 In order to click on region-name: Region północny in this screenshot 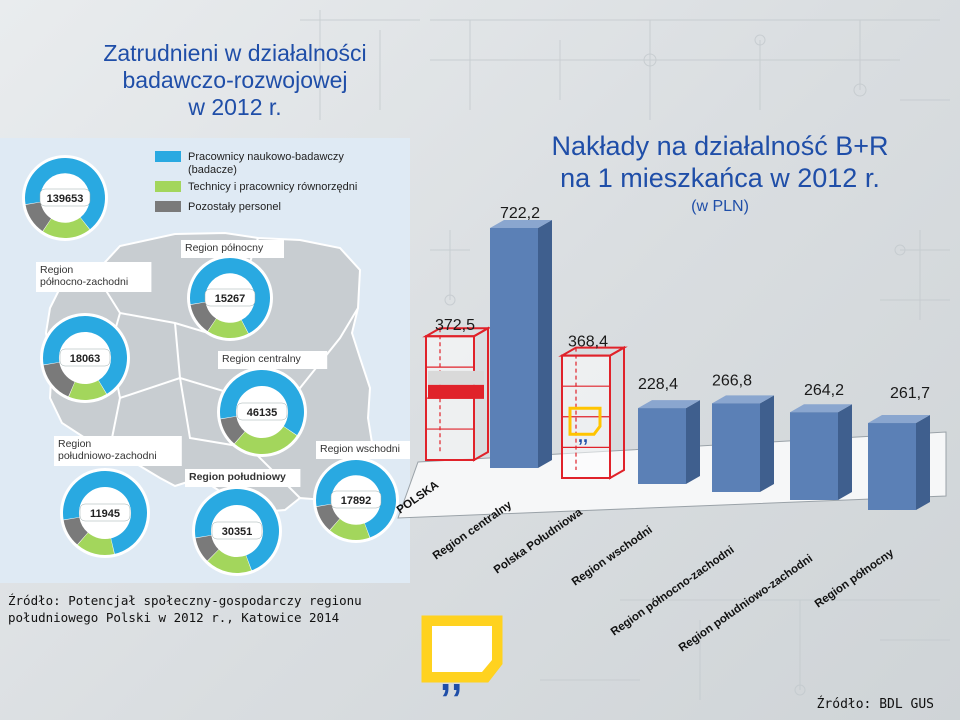, I will do `click(224, 248)`.